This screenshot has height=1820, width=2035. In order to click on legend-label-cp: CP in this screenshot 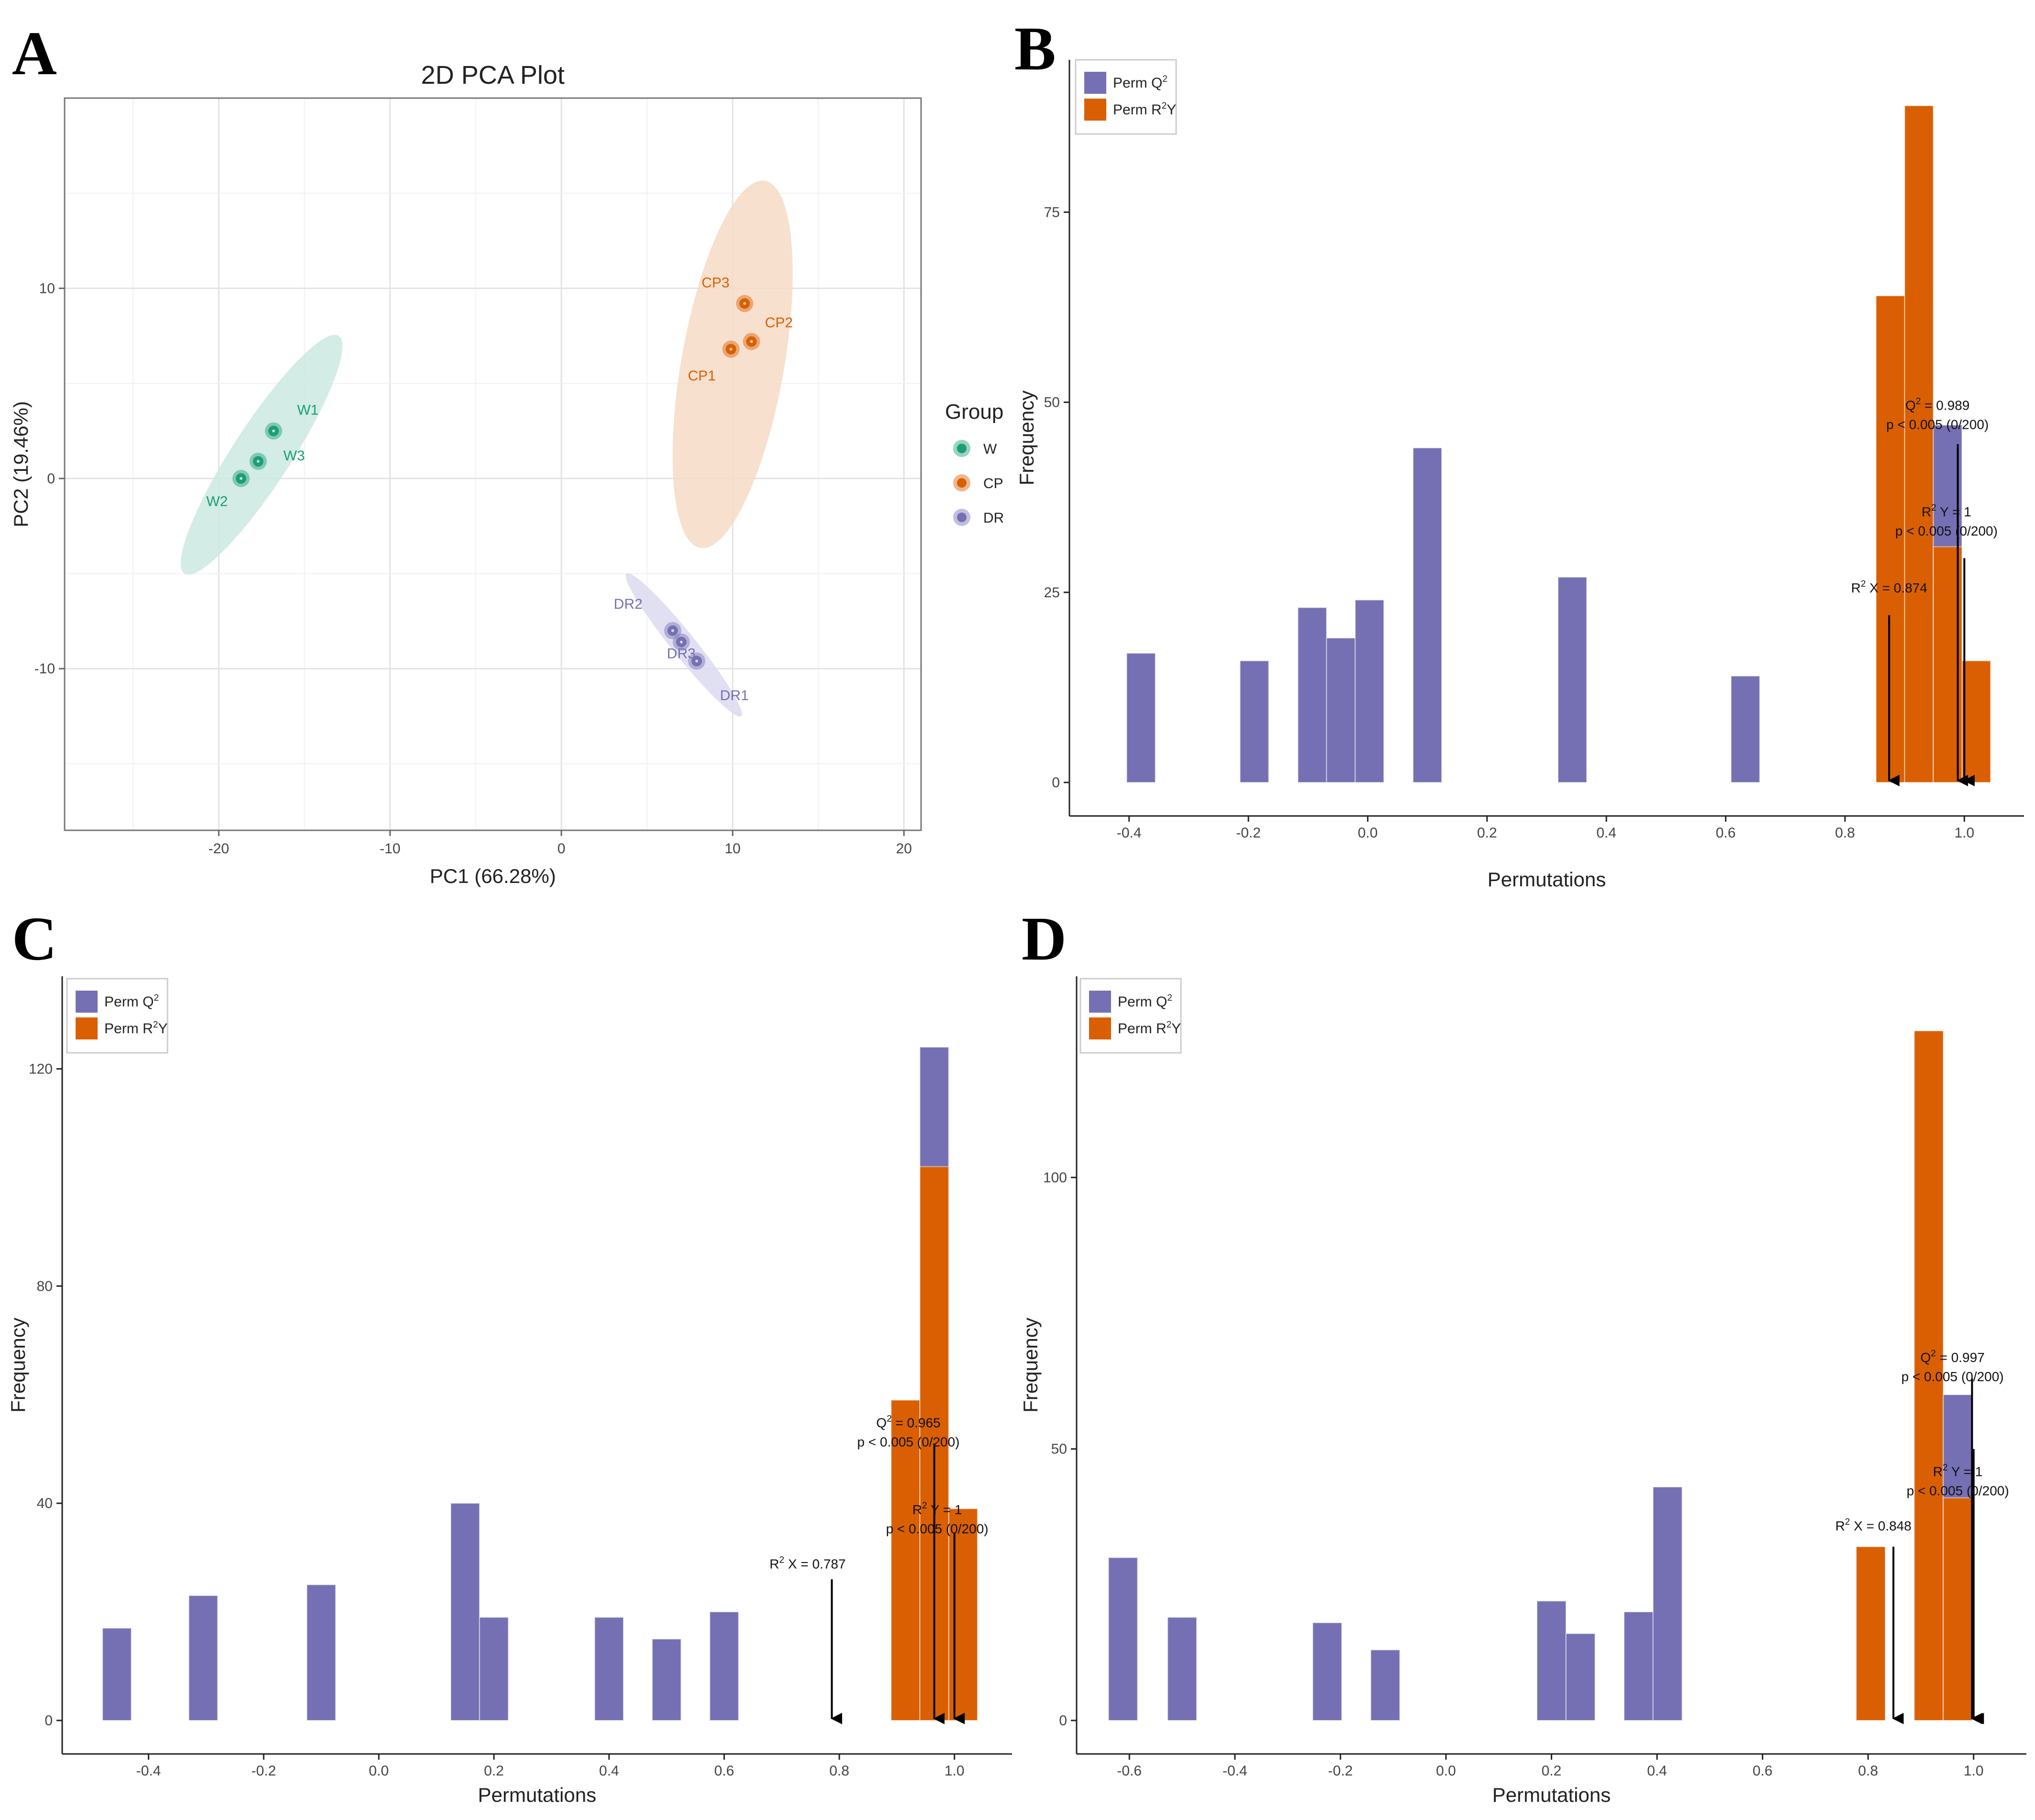, I will do `click(993, 483)`.